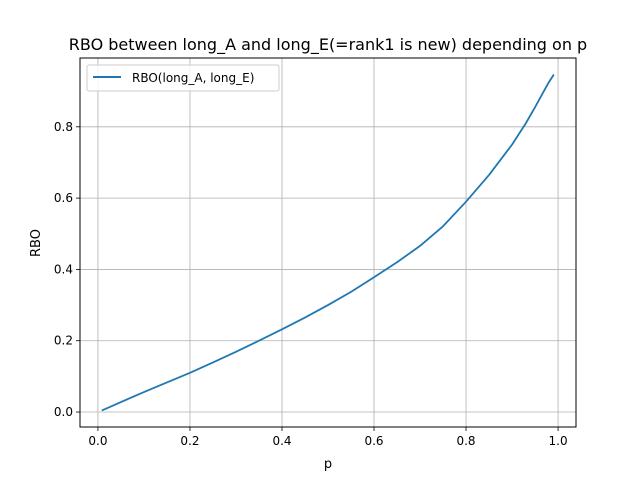  What do you see at coordinates (193, 78) in the screenshot?
I see `legend-label: RBO(long_A, long_E)` at bounding box center [193, 78].